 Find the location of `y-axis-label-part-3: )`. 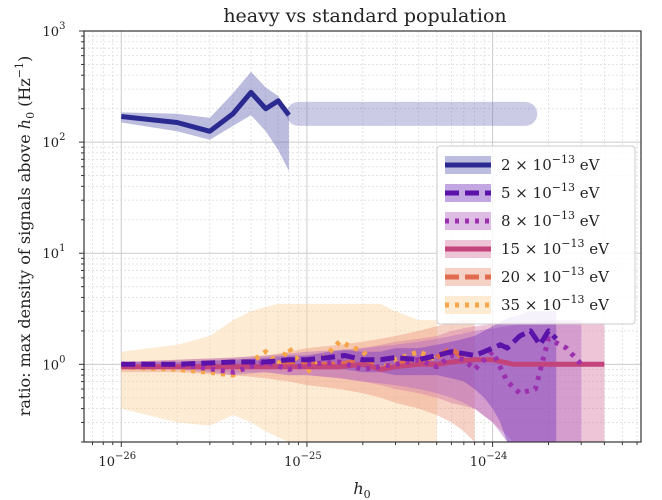

y-axis-label-part-3: ) is located at coordinates (24, 59).